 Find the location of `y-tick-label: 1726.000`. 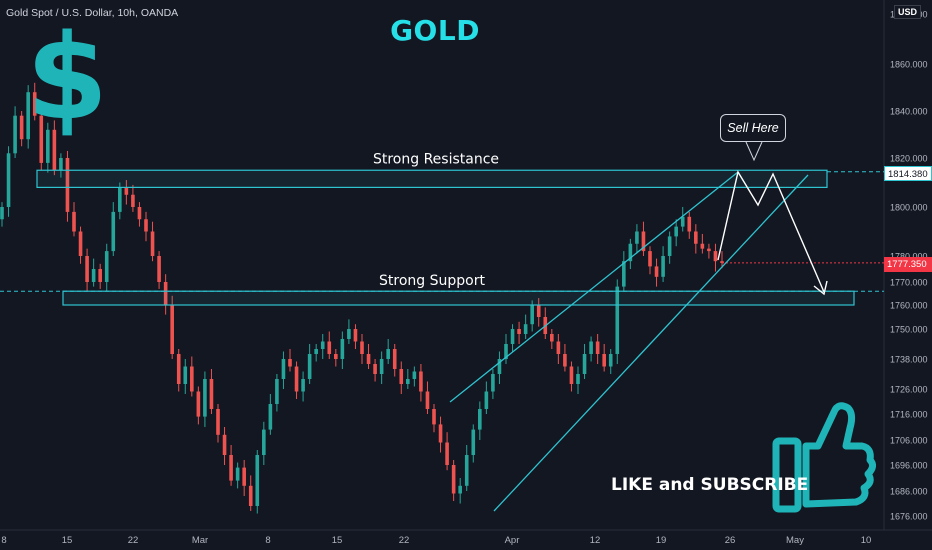

y-tick-label: 1726.000 is located at coordinates (909, 390).